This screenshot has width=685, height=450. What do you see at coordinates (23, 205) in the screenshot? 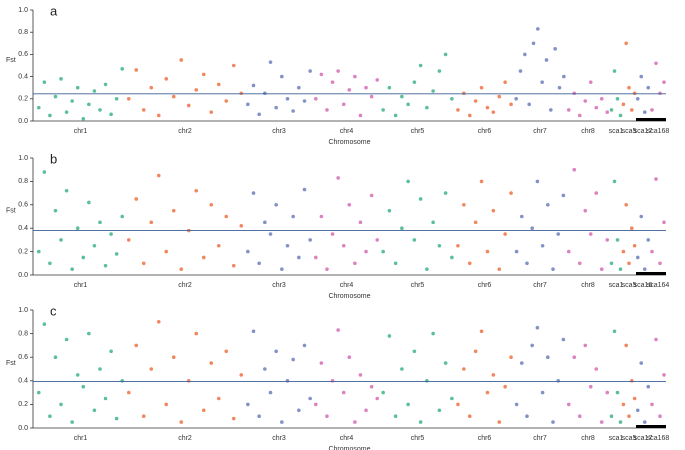
I see `y-tick-label: 0.6` at bounding box center [23, 205].